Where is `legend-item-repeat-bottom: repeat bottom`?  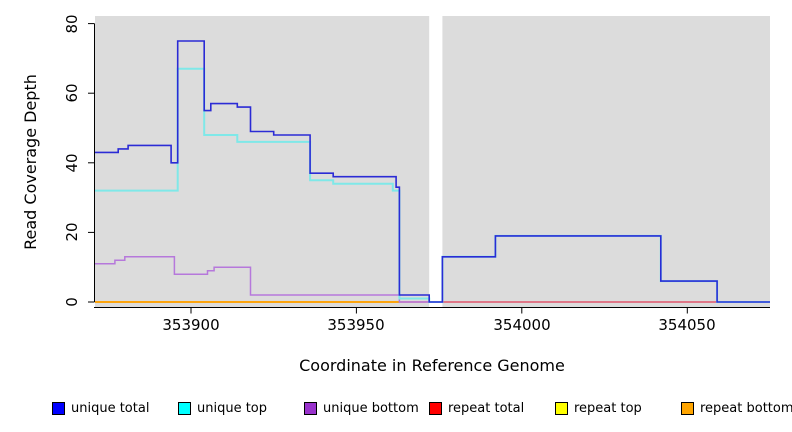
legend-item-repeat-bottom: repeat bottom is located at coordinates (736, 408).